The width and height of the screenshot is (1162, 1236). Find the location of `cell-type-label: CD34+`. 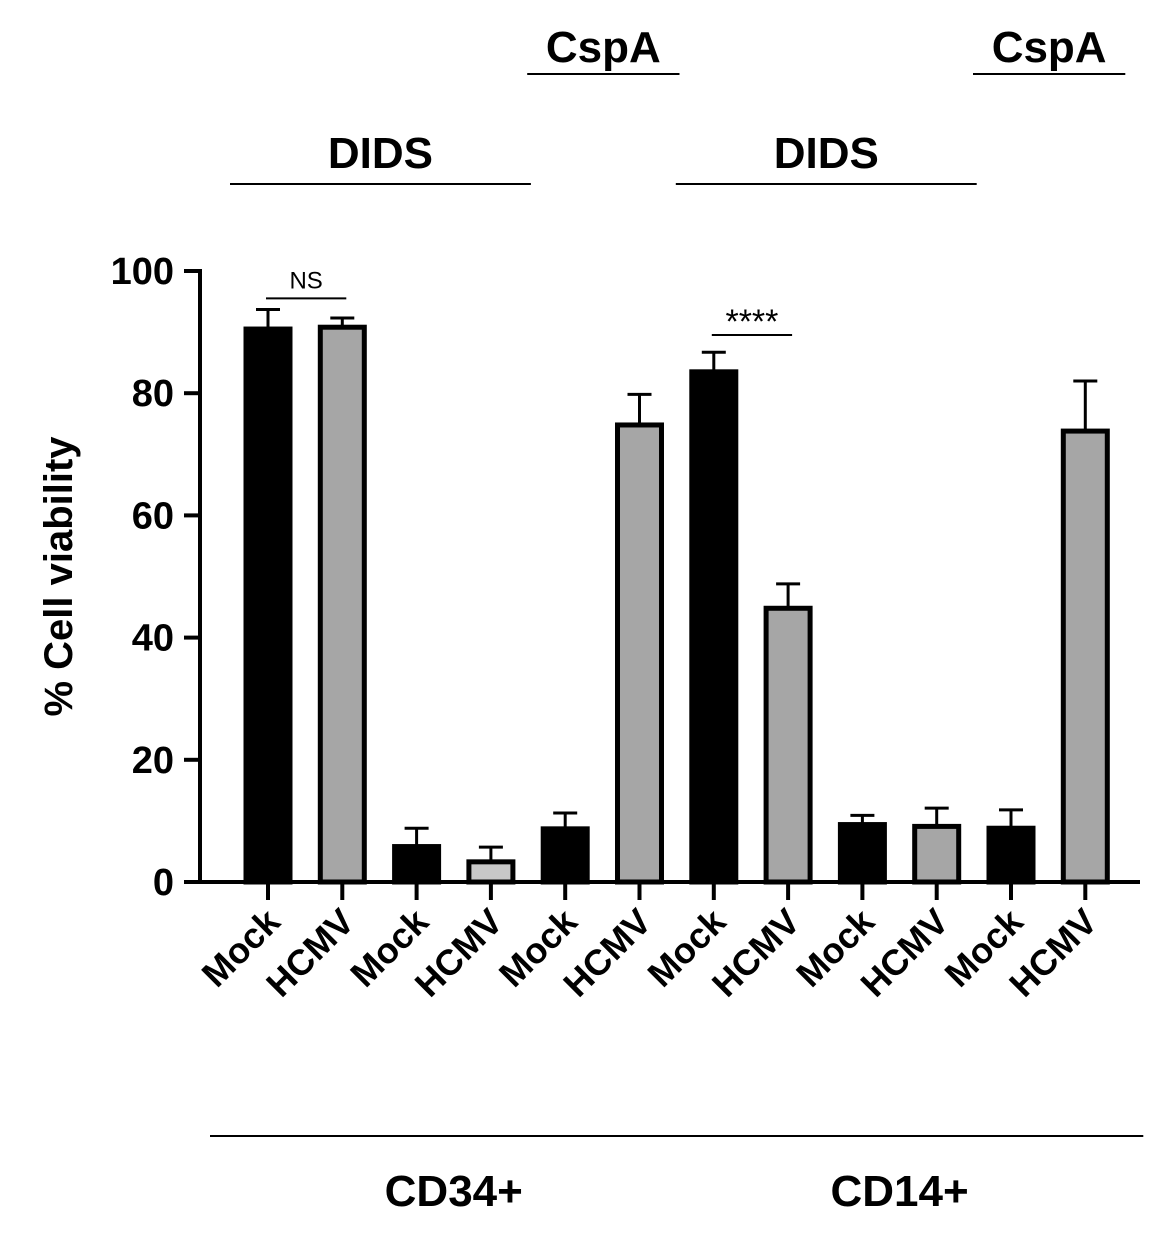

cell-type-label: CD34+ is located at coordinates (454, 1191).